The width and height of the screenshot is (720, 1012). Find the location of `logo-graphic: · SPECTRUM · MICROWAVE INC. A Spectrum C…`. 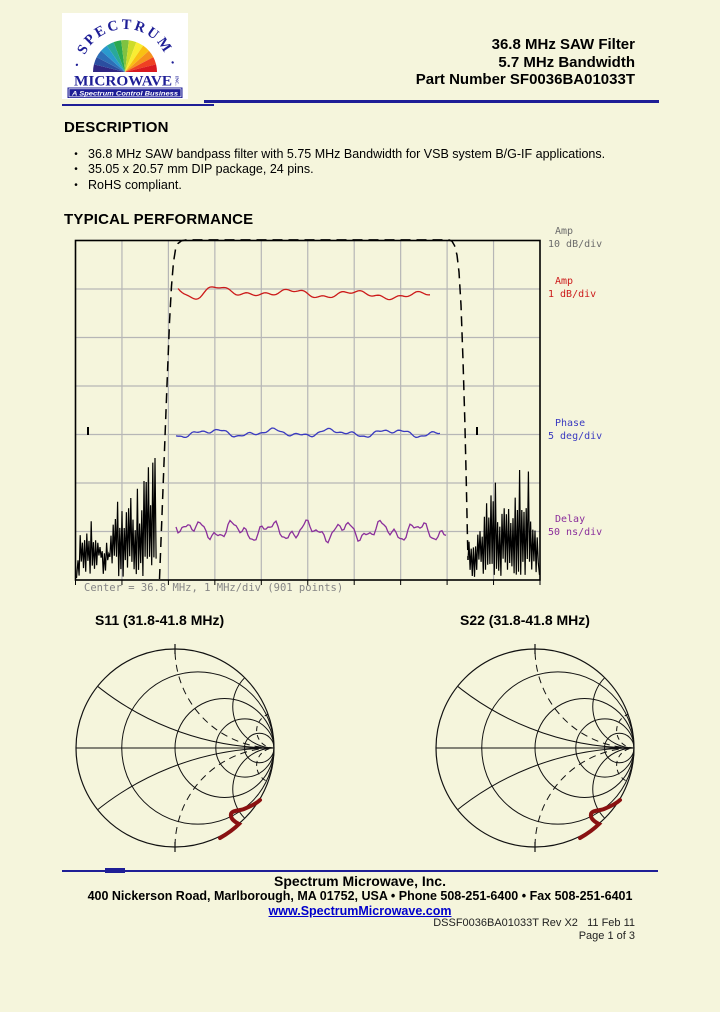

logo-graphic: · SPECTRUM · MICROWAVE INC. A Spectrum C… is located at coordinates (125, 57).